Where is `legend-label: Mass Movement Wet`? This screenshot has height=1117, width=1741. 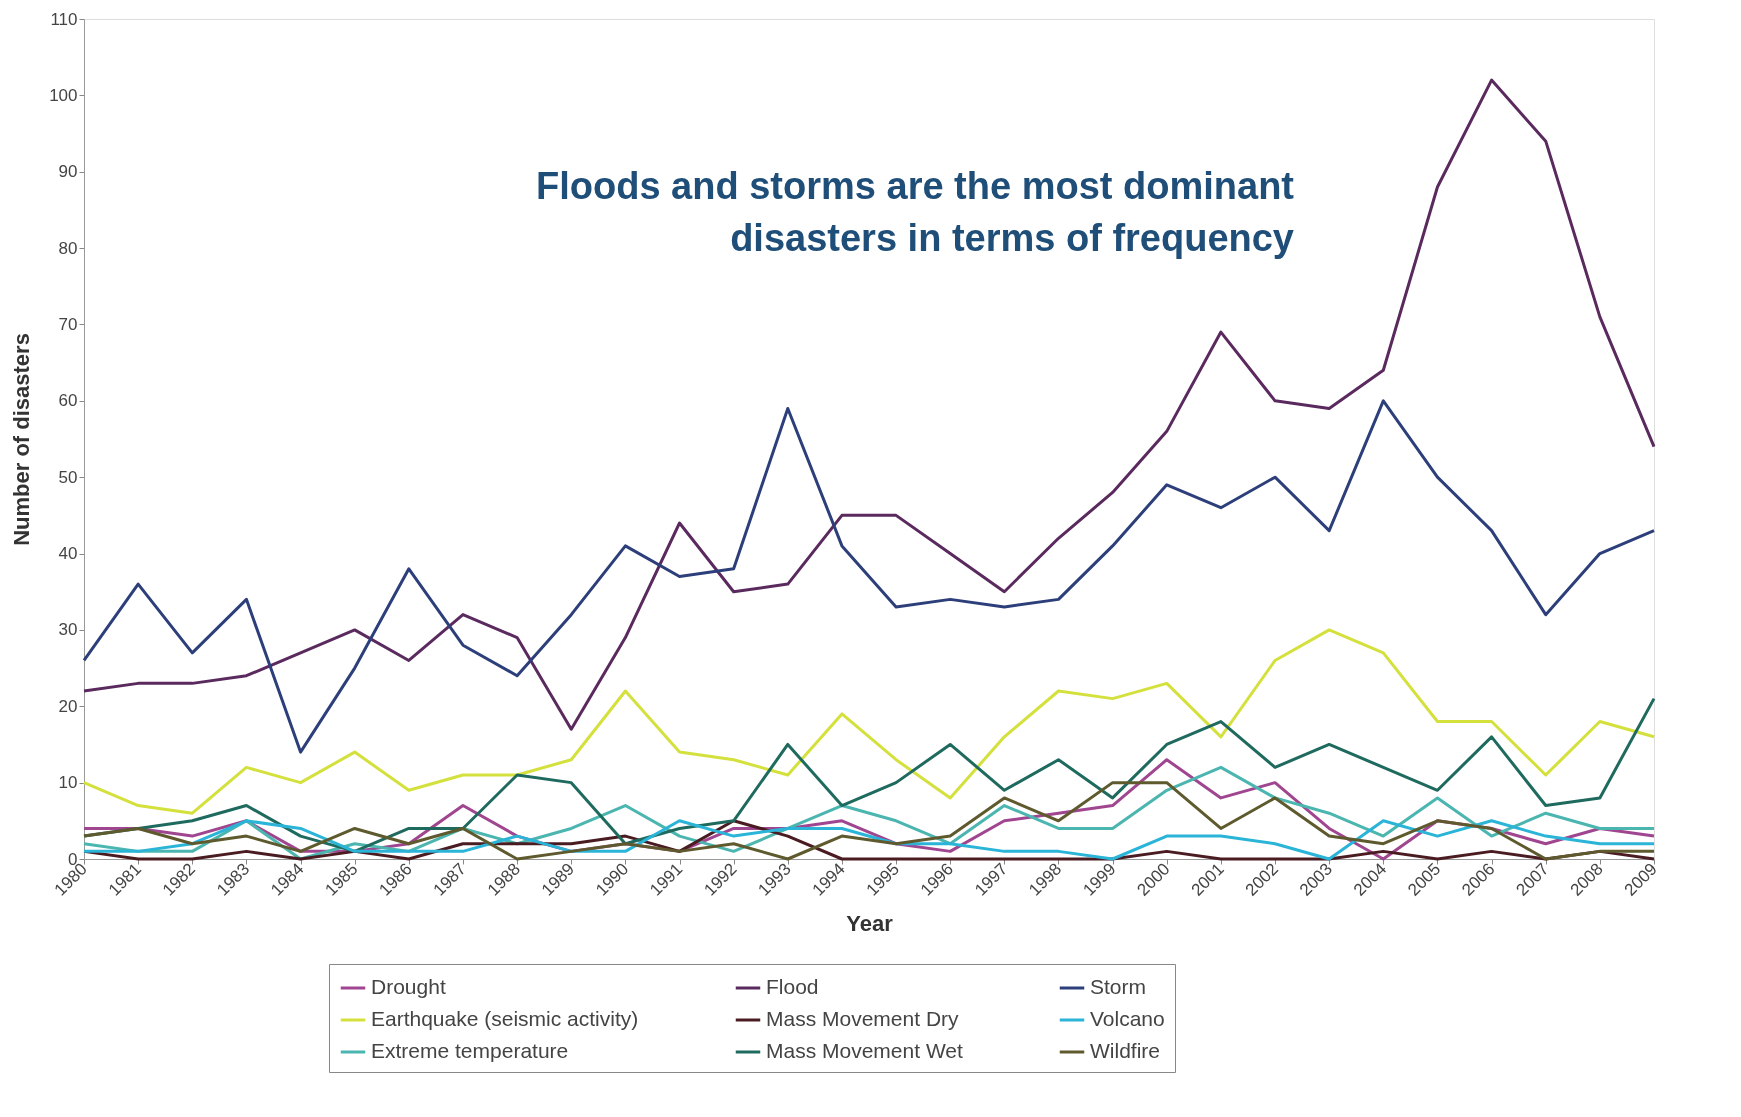 legend-label: Mass Movement Wet is located at coordinates (864, 1050).